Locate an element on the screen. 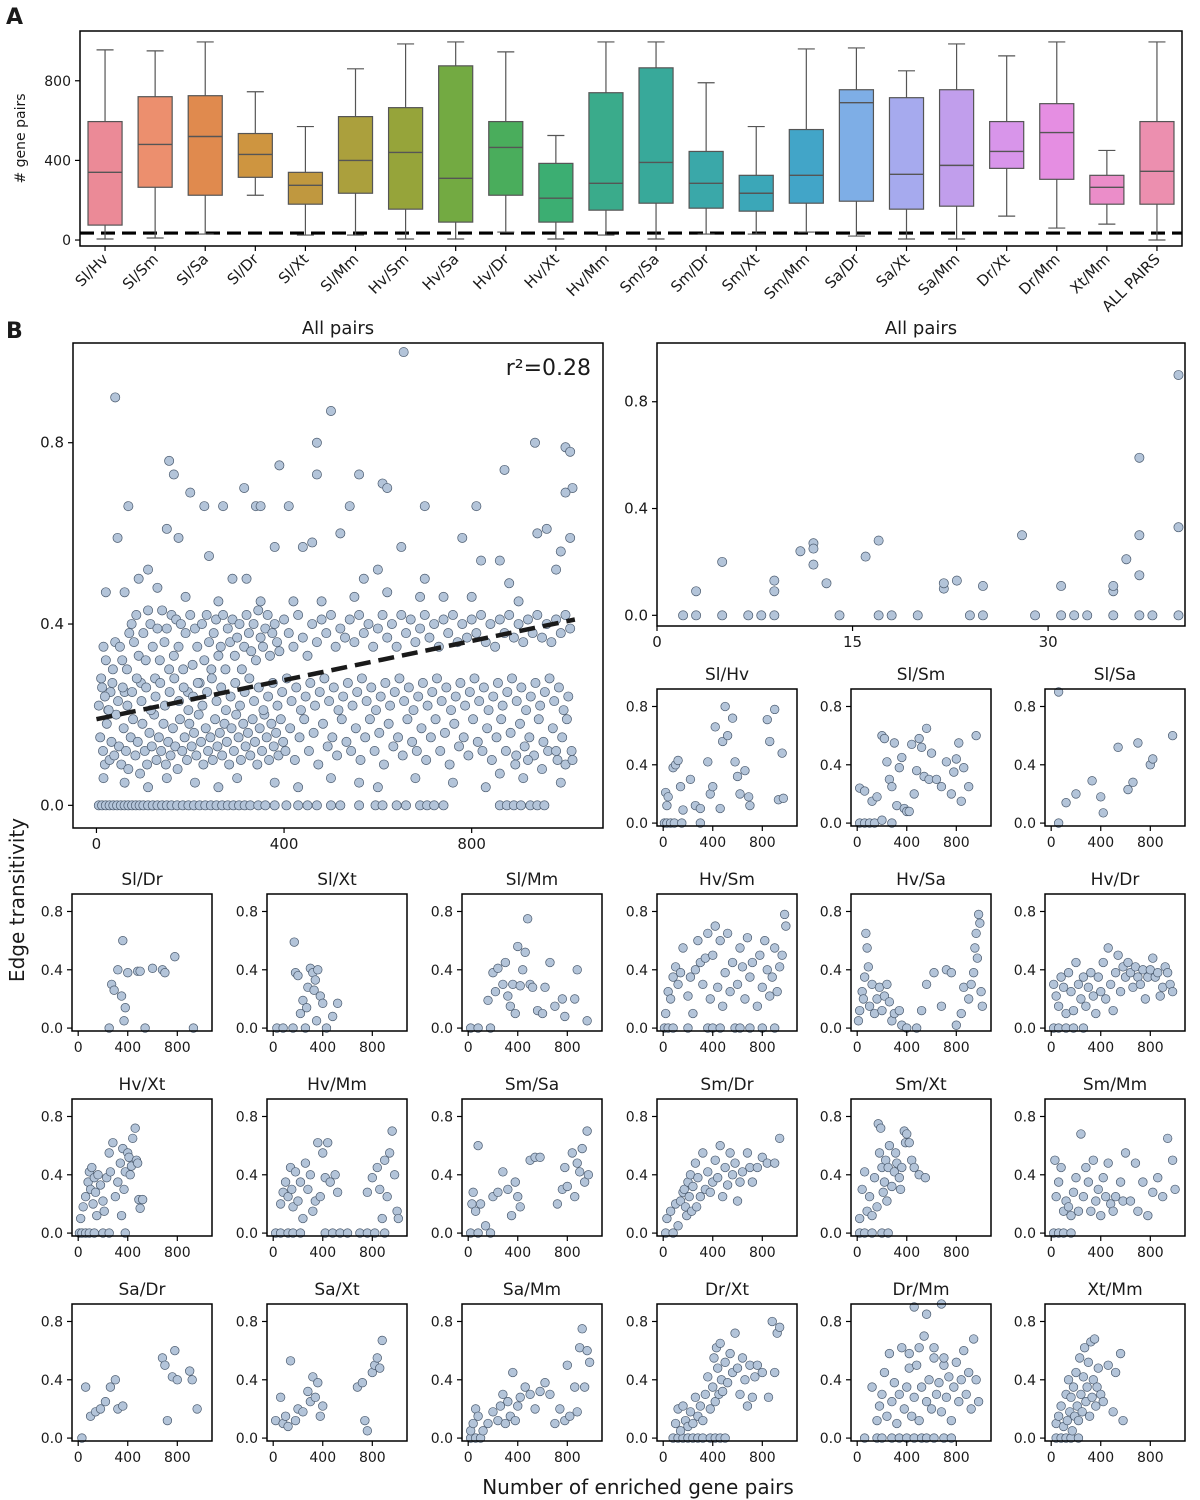 This screenshot has width=1200, height=1500. shared-x-axis-label: Number of enriched gene pairs is located at coordinates (638, 1487).